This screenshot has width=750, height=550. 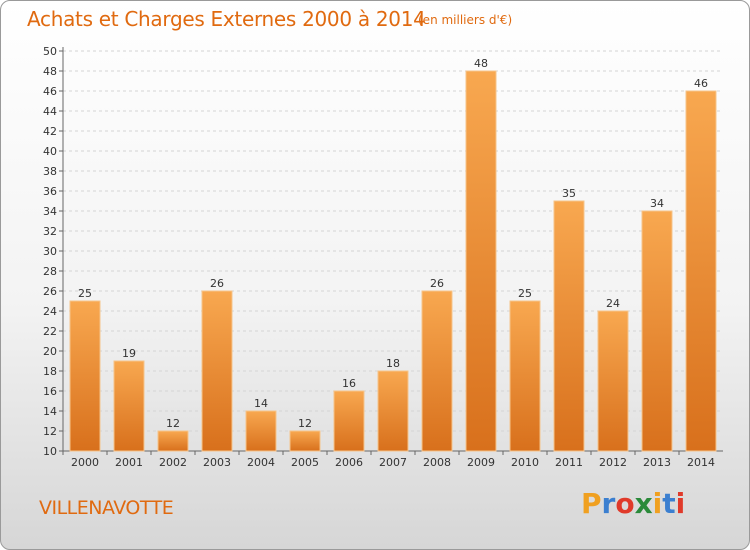 I want to click on chart-unit: (en milliers d'€), so click(x=465, y=20).